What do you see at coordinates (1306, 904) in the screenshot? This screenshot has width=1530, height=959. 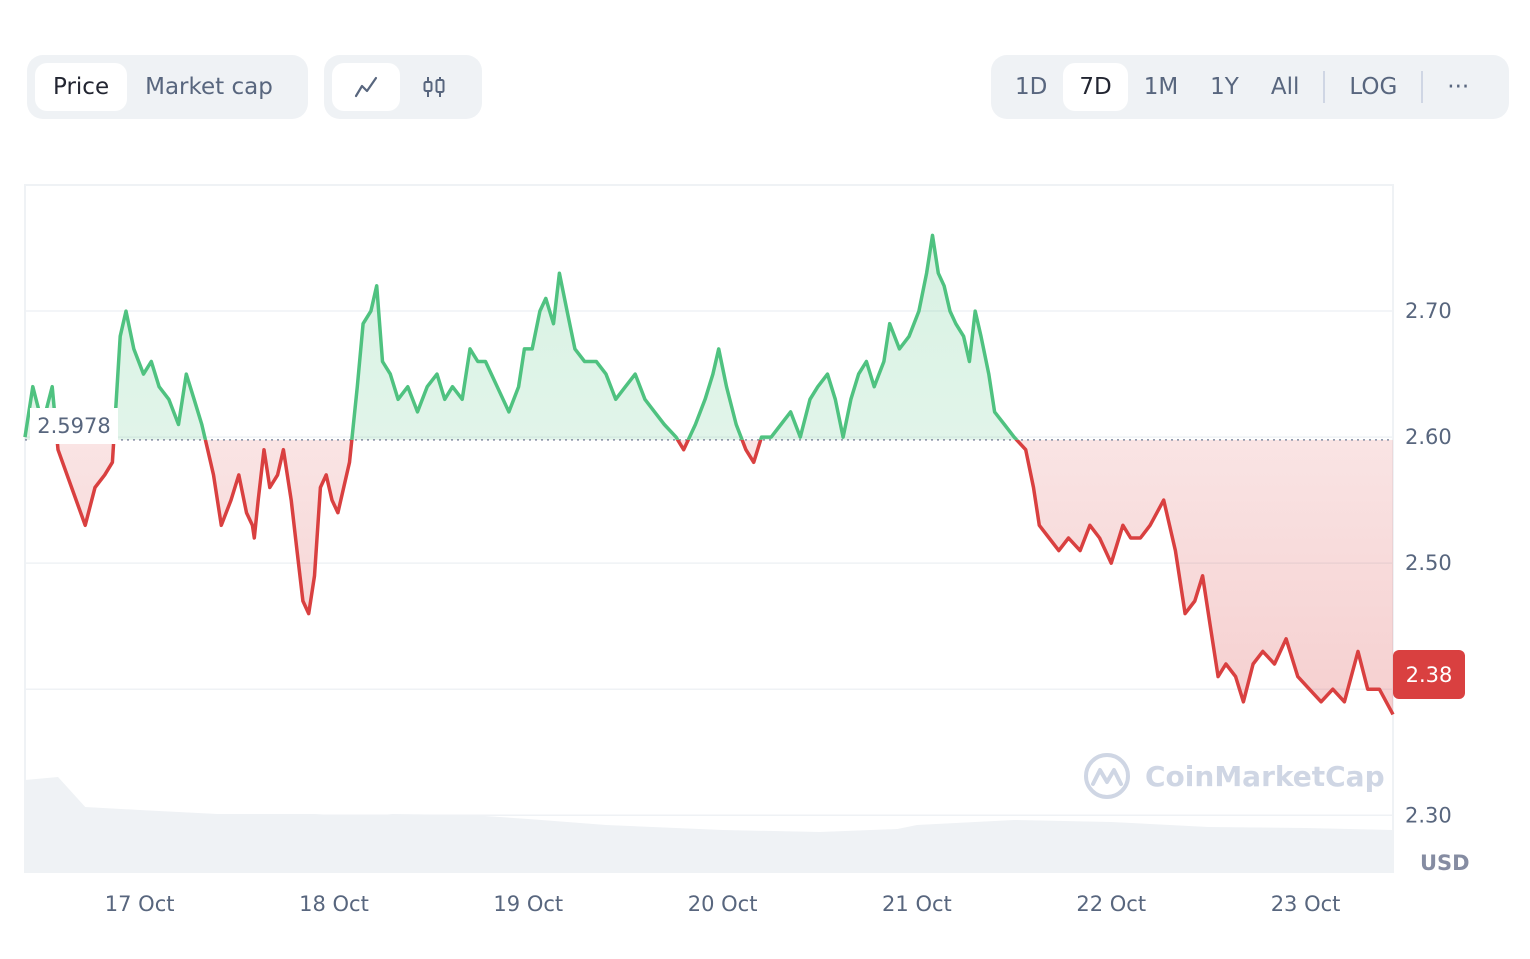 I see `x-tick-label: 23 Oct` at bounding box center [1306, 904].